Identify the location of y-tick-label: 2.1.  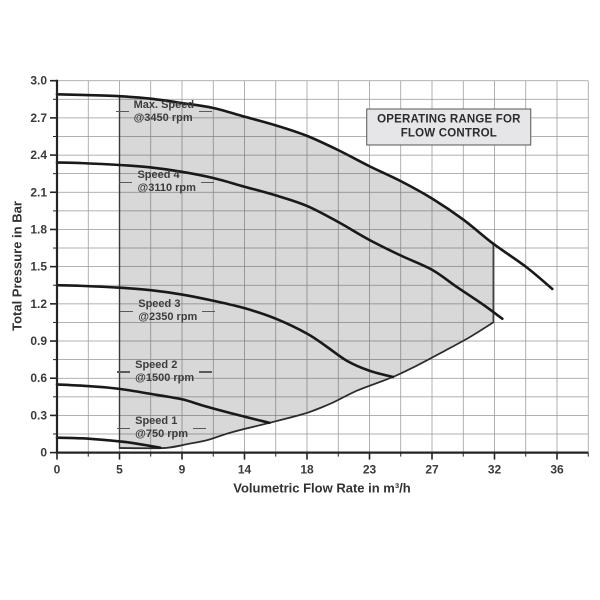
(38, 192).